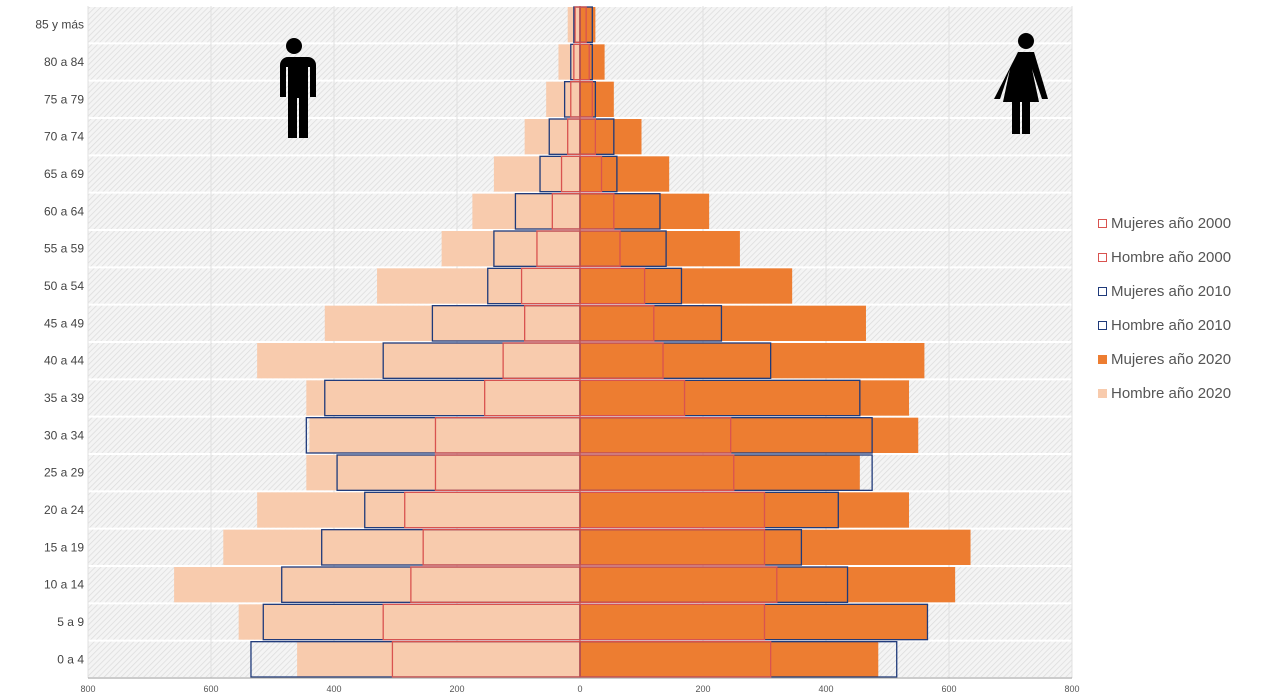  Describe the element at coordinates (64, 398) in the screenshot. I see `y-tick-label: 35 a 39` at that location.